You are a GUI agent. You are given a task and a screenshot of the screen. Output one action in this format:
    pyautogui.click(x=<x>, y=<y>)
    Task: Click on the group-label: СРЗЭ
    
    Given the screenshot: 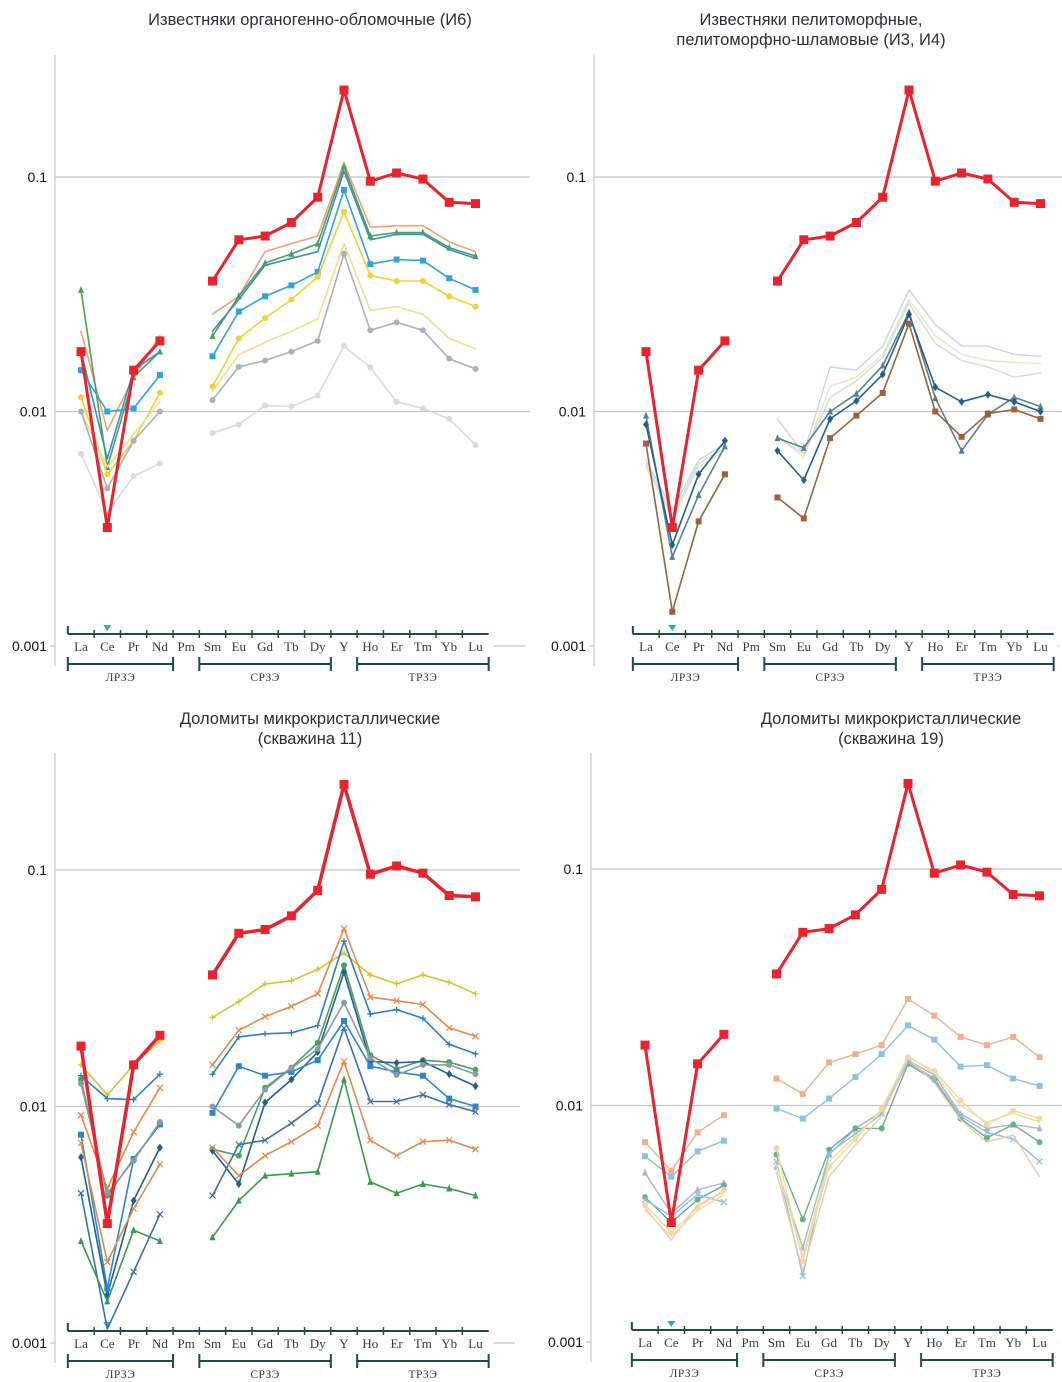 What is the action you would take?
    pyautogui.click(x=265, y=678)
    